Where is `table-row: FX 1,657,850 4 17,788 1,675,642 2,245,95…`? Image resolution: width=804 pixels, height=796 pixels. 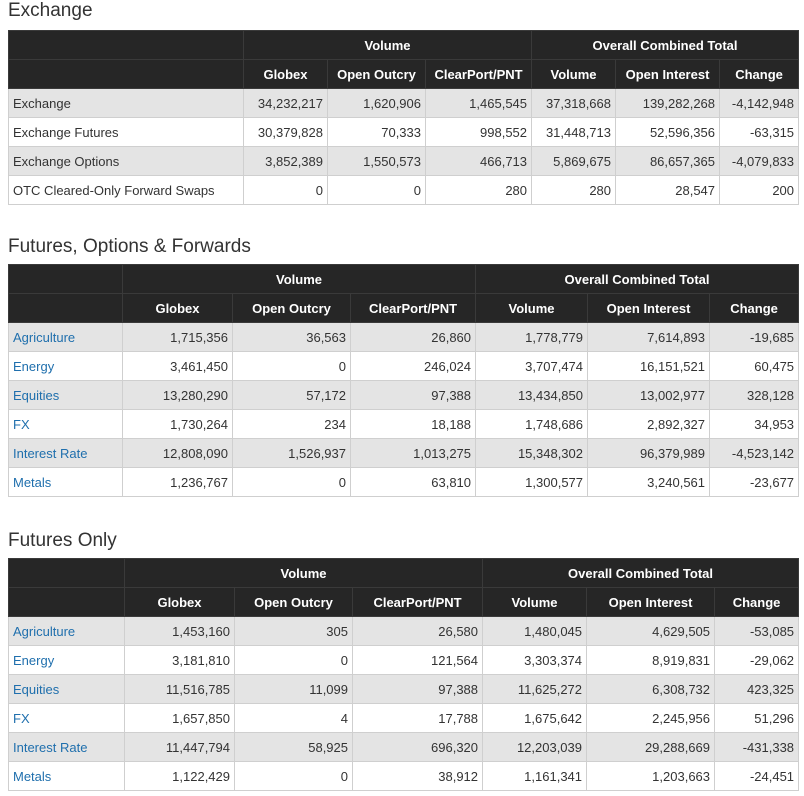
table-row: FX 1,657,850 4 17,788 1,675,642 2,245,95… is located at coordinates (404, 718).